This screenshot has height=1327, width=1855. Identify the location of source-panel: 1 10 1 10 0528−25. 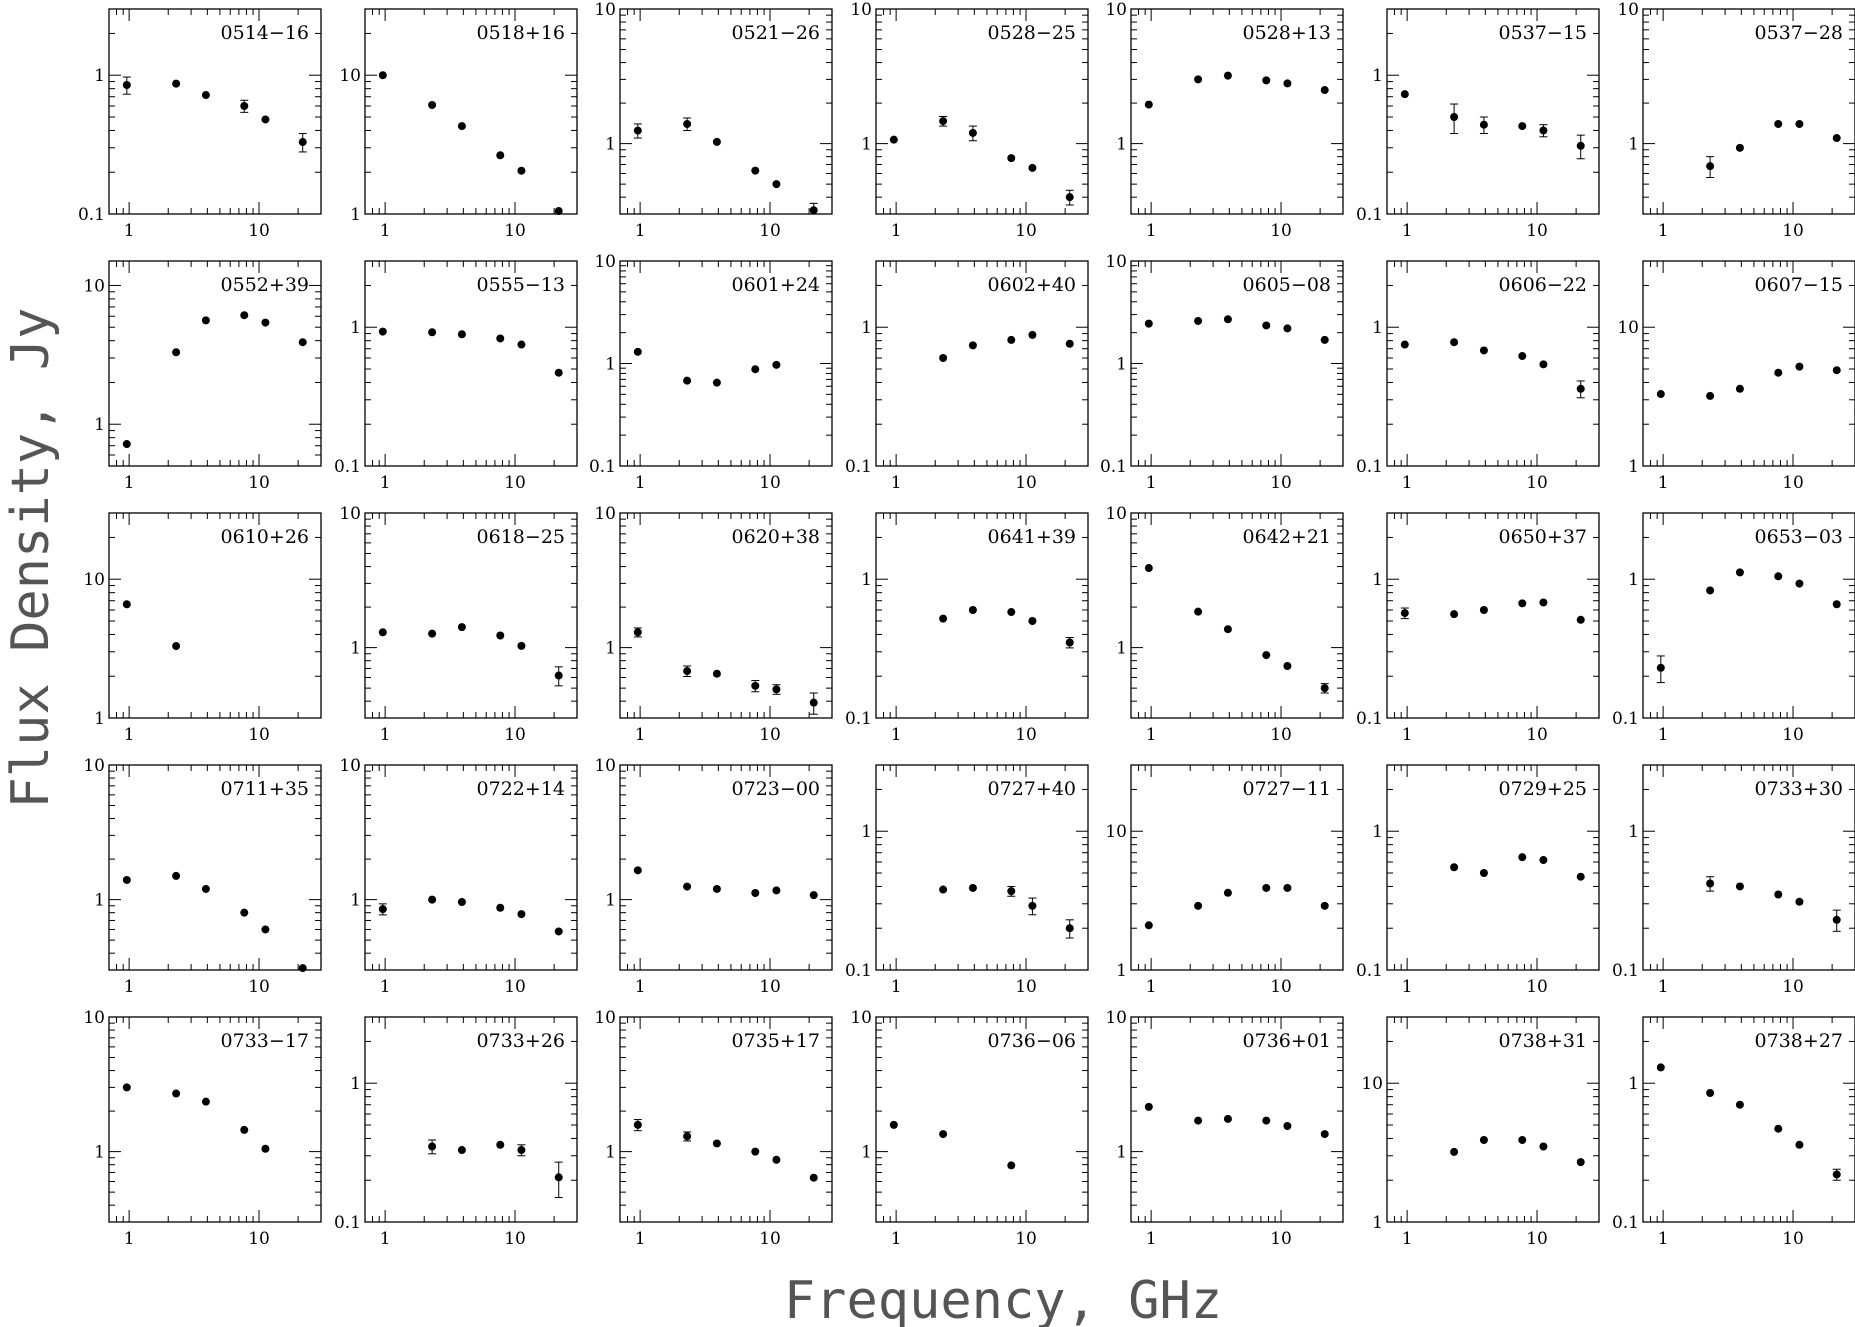
(969, 120).